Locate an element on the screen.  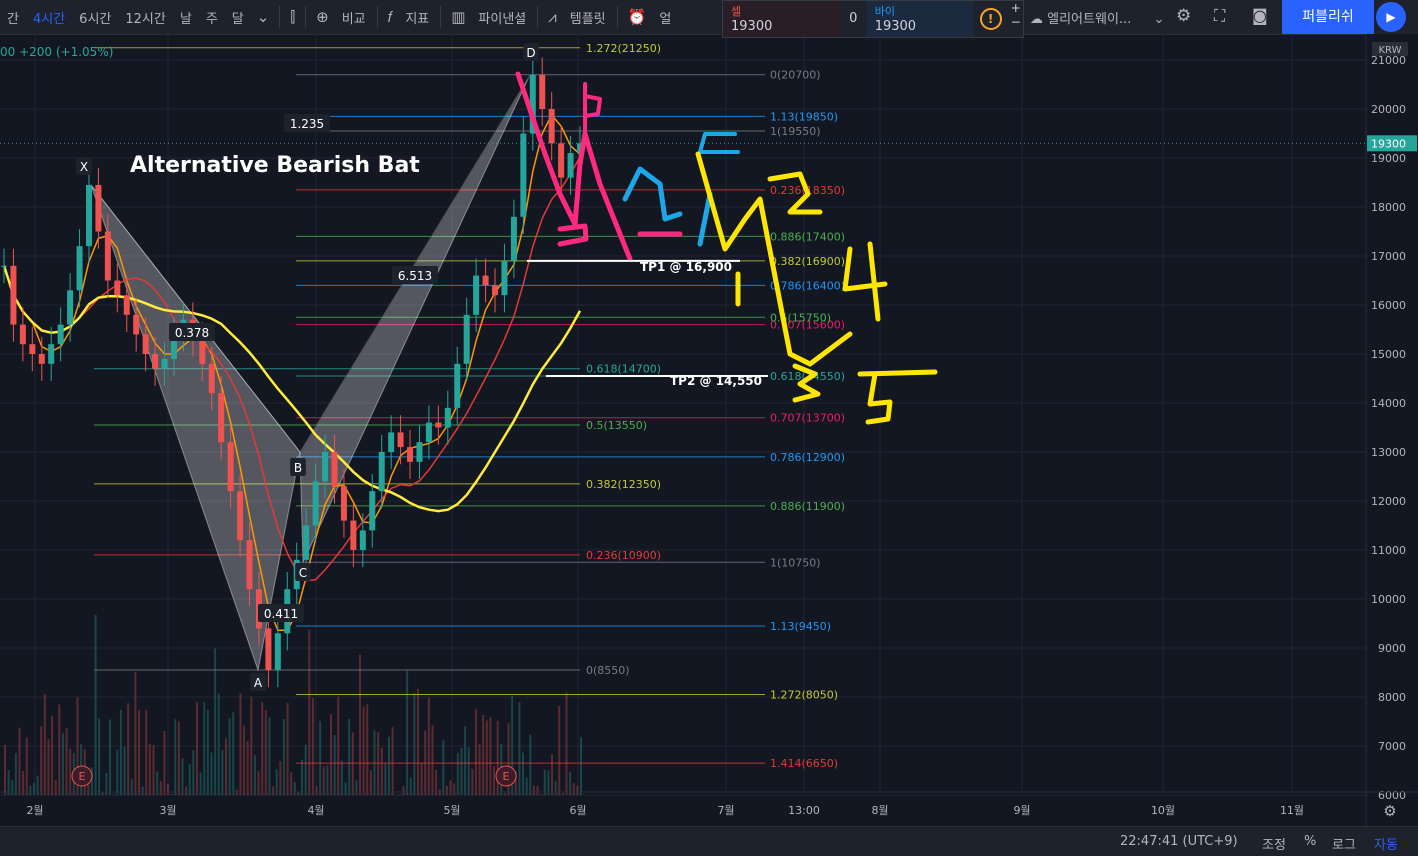
divider is located at coordinates (305, 17).